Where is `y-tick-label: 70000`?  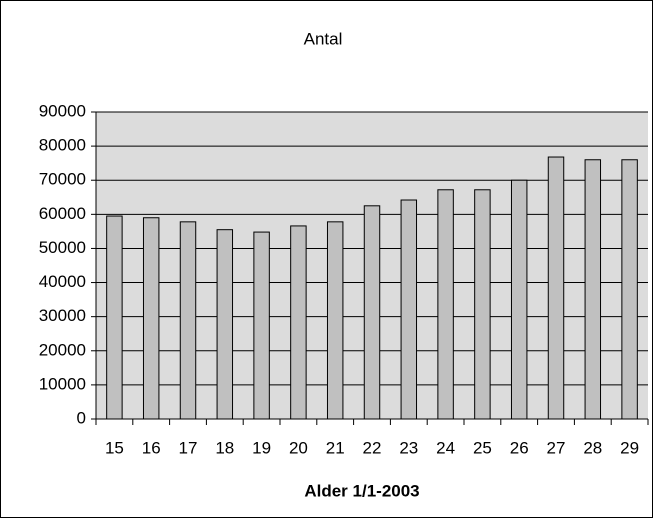 y-tick-label: 70000 is located at coordinates (62, 179).